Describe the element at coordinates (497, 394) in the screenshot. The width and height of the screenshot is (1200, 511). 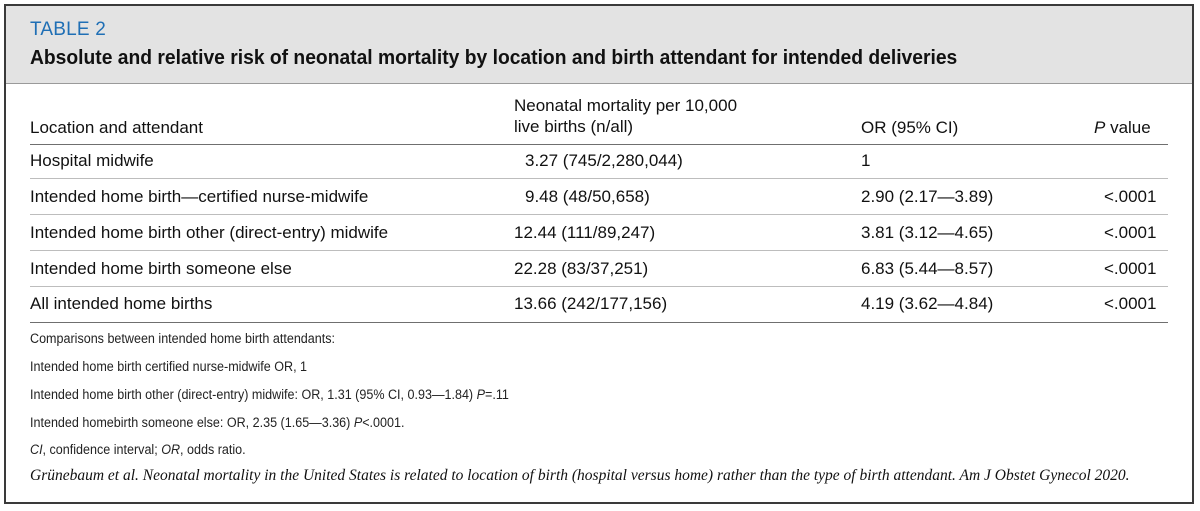
I see `footnote-direct-entry-p-value: =.11` at that location.